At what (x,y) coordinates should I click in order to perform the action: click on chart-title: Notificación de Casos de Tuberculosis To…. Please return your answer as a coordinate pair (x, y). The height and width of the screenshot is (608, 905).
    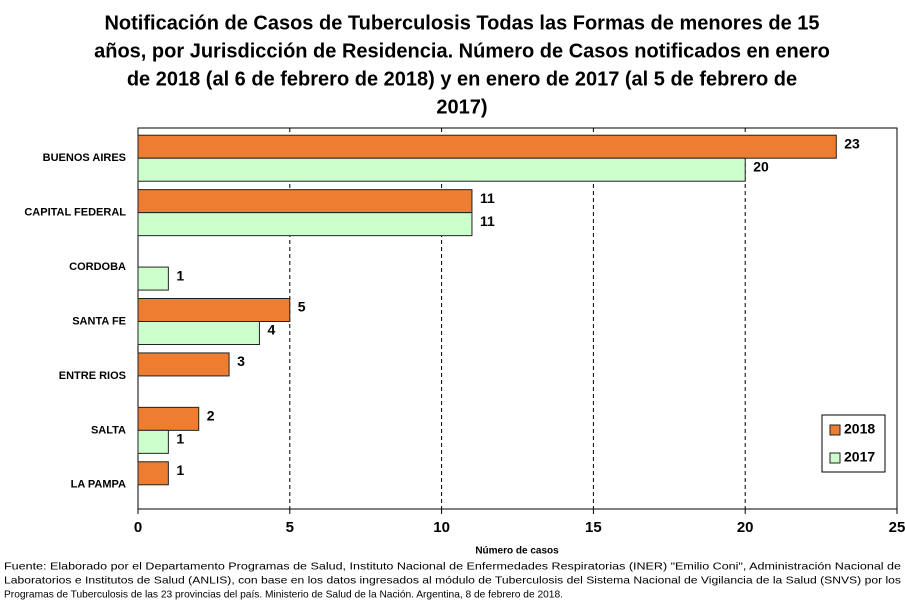
    Looking at the image, I should click on (461, 23).